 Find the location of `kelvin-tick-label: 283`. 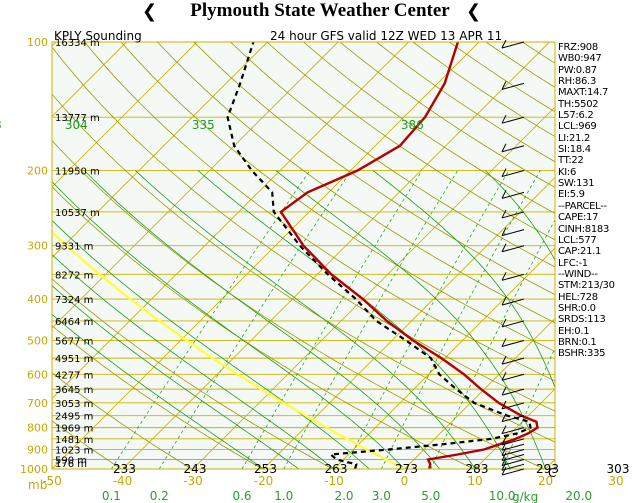

kelvin-tick-label: 283 is located at coordinates (477, 469).